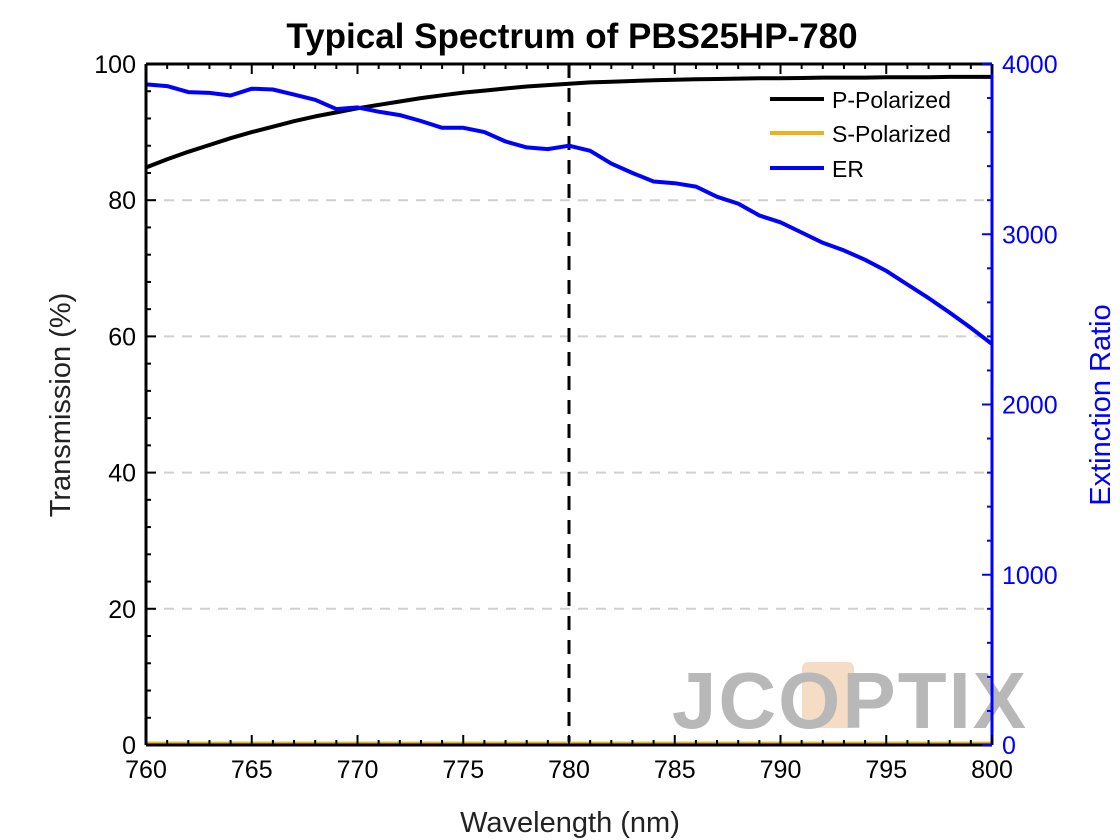 This screenshot has width=1120, height=840. I want to click on y2-tick-label: 1000, so click(1030, 576).